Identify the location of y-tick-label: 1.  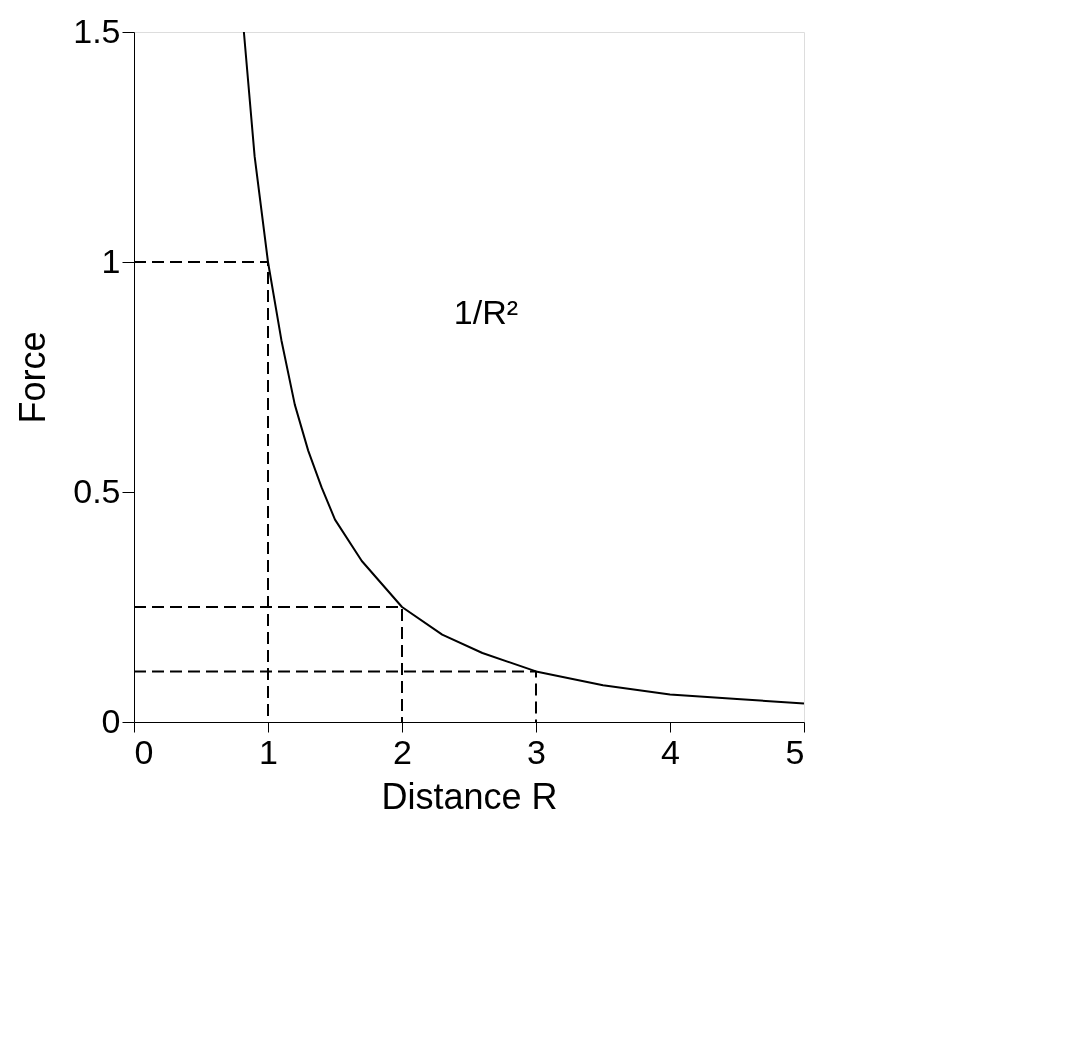
(111, 260).